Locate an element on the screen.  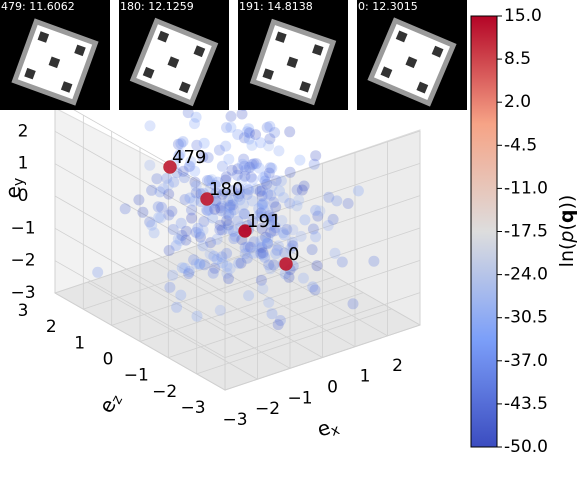
colorbar-tick-label: 8.5 is located at coordinates (517, 59).